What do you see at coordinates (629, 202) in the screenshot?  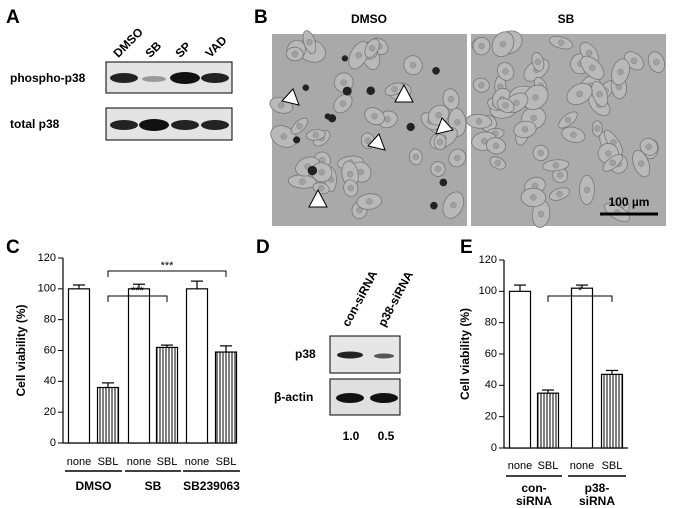 I see `scale-bar-label: 100 µm` at bounding box center [629, 202].